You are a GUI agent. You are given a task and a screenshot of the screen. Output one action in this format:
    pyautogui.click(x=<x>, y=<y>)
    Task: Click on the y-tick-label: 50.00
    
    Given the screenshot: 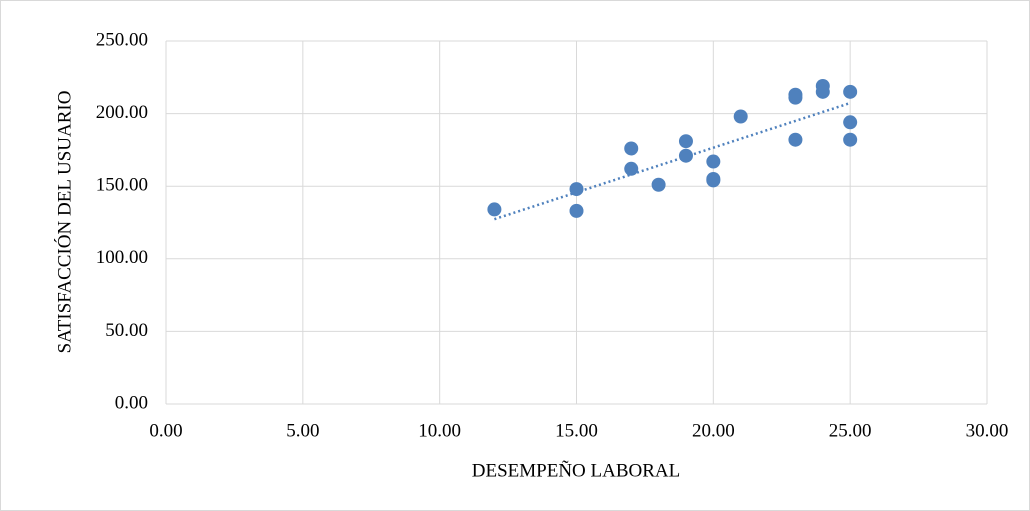 What is the action you would take?
    pyautogui.click(x=126, y=330)
    